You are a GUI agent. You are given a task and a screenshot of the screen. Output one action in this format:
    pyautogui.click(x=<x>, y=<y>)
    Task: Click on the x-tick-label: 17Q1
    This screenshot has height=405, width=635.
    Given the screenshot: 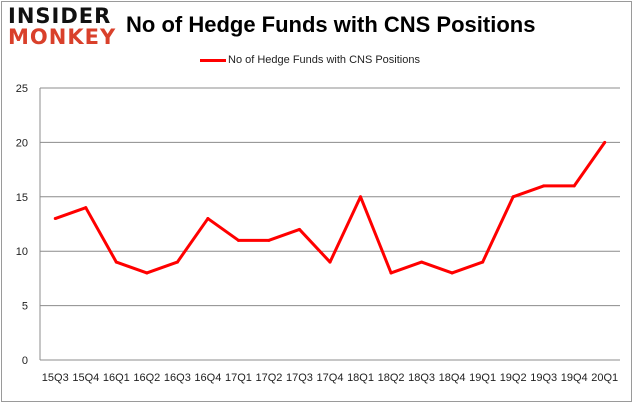 What is the action you would take?
    pyautogui.click(x=238, y=378)
    